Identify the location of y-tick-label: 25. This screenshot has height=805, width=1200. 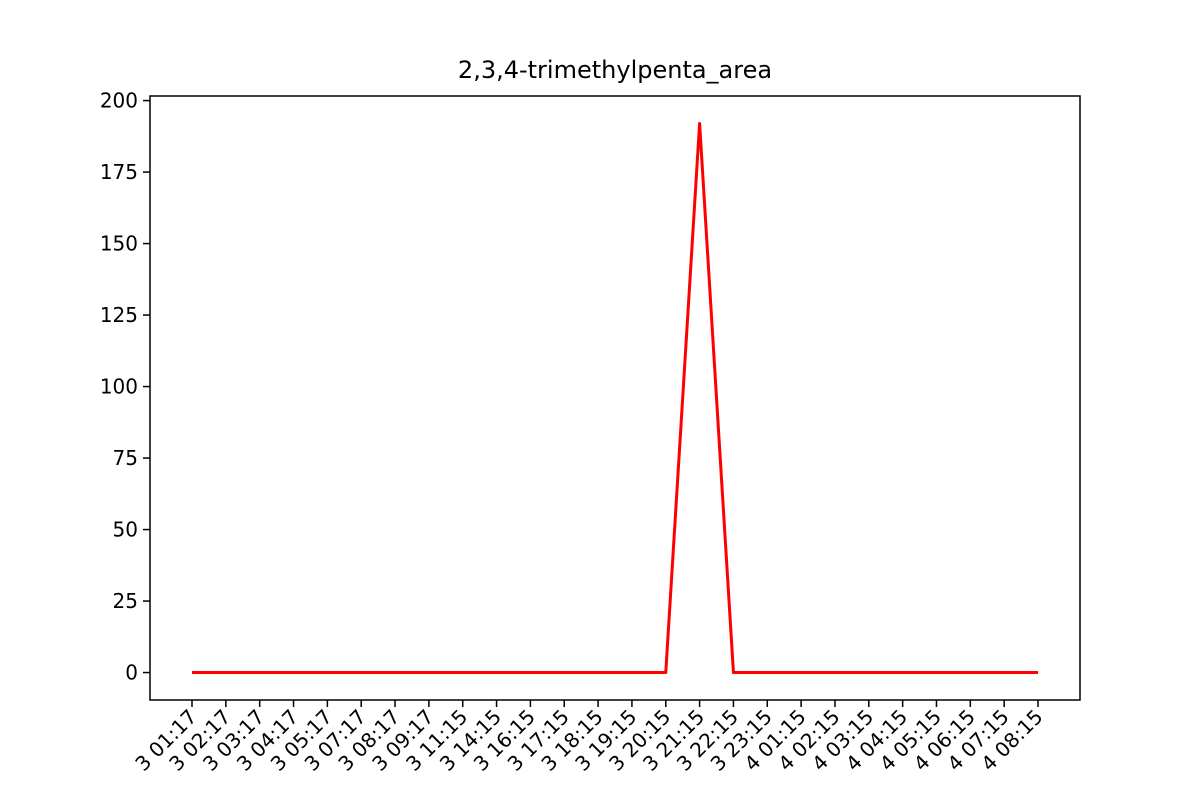
(125, 601).